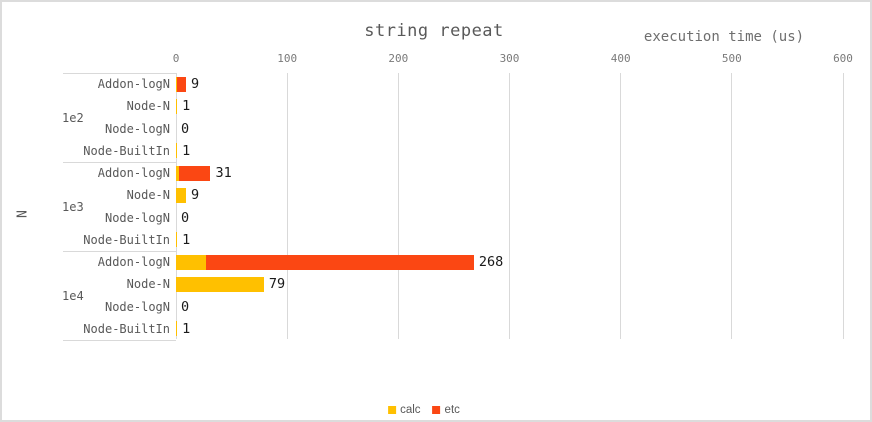 The width and height of the screenshot is (872, 422). I want to click on value-axis-title: execution time (us), so click(724, 37).